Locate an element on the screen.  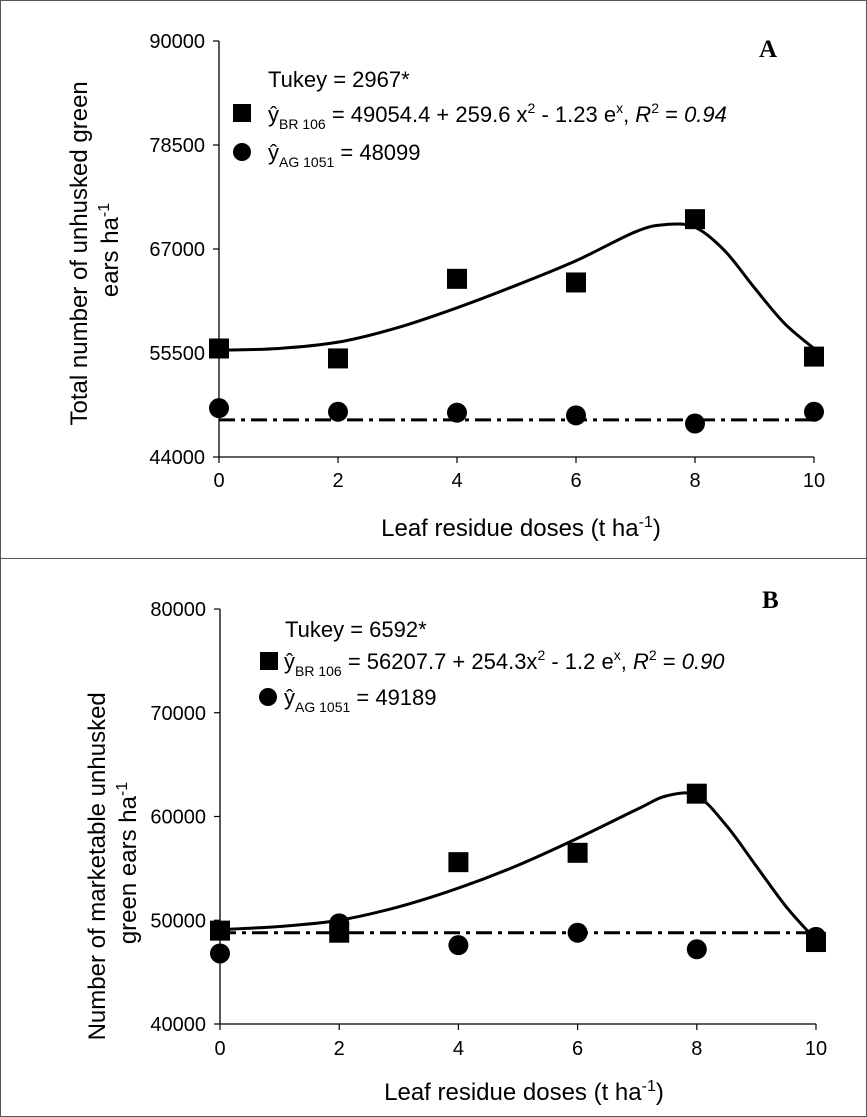
panel-a-points is located at coordinates (516, 321).